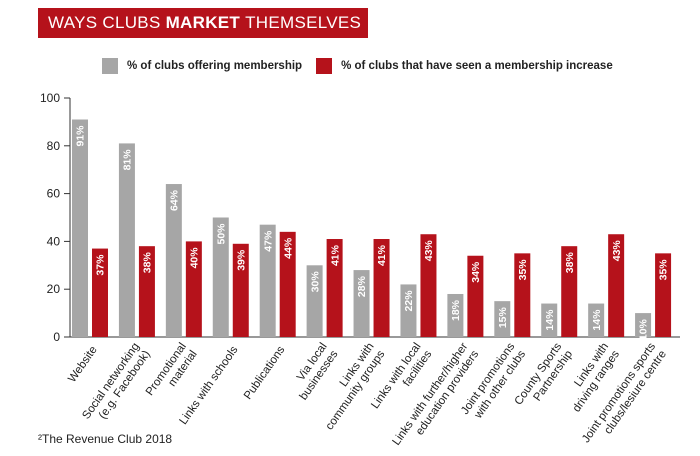 This screenshot has width=700, height=456. I want to click on y-tick-label: 80, so click(54, 146).